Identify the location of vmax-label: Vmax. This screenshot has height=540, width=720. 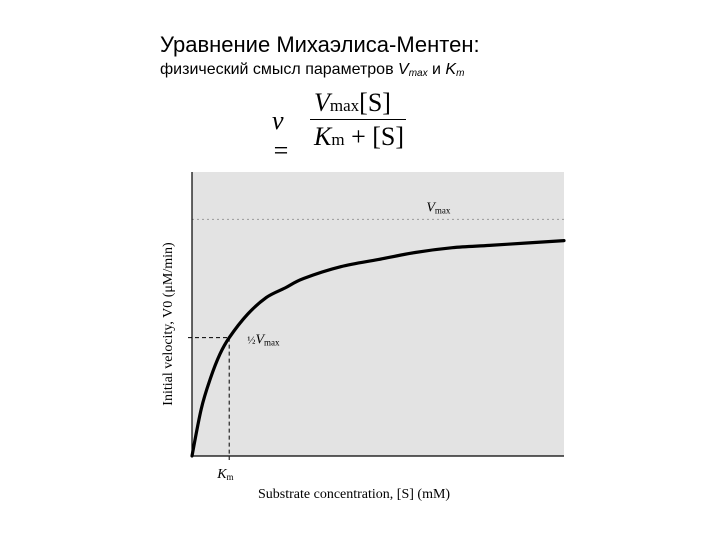
(438, 207).